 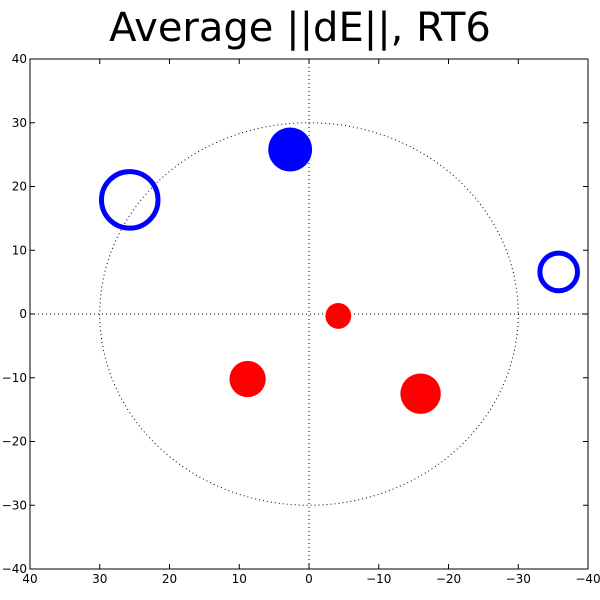 What do you see at coordinates (23, 314) in the screenshot?
I see `y-tick-label: 0` at bounding box center [23, 314].